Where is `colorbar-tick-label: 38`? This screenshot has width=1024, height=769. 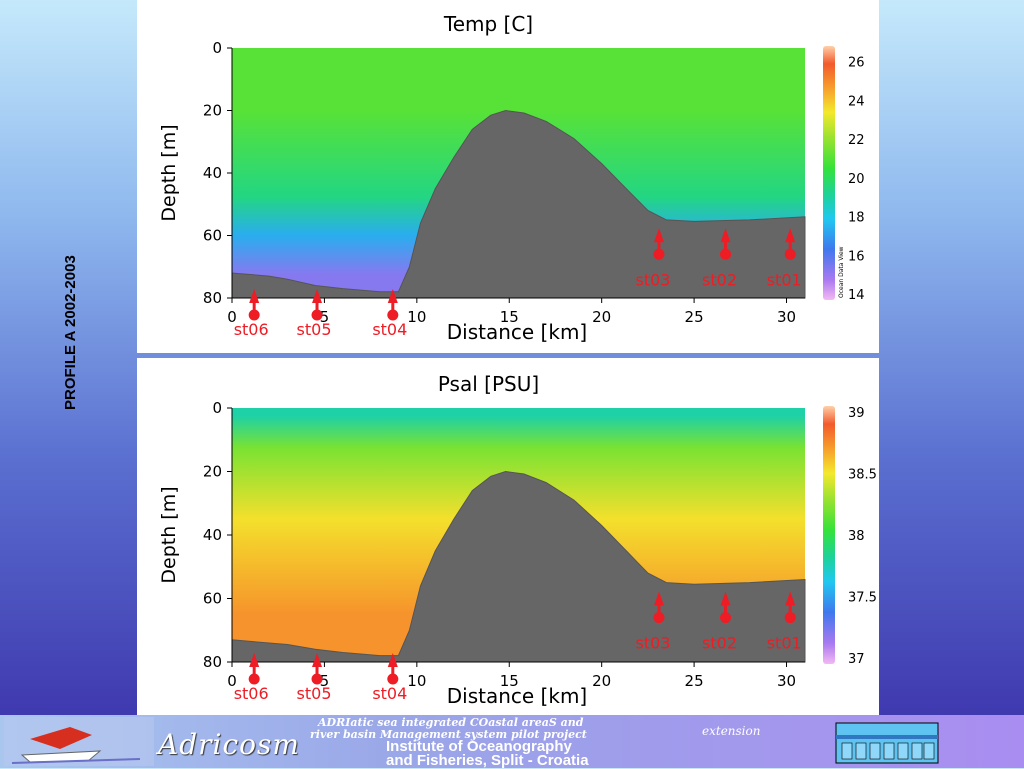
colorbar-tick-label: 38 is located at coordinates (856, 536).